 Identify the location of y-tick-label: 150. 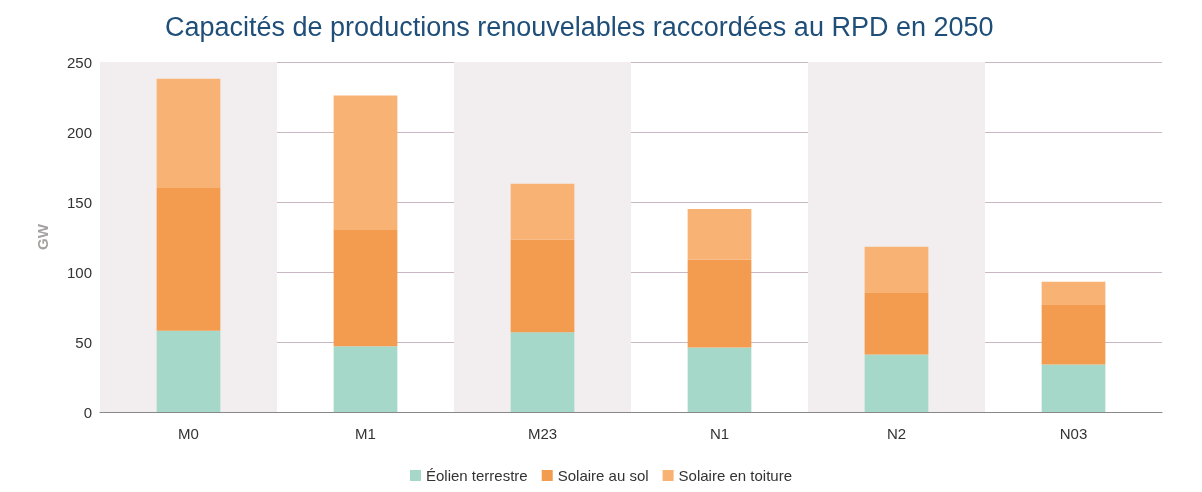
(79, 202).